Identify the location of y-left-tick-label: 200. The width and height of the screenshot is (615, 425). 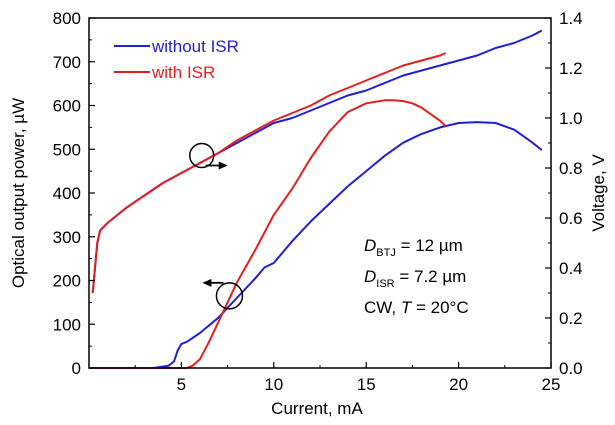
(67, 281).